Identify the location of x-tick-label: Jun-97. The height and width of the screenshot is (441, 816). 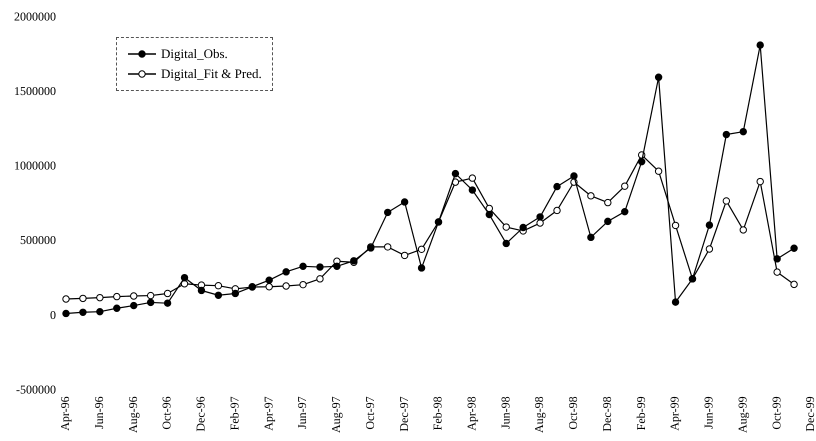
(302, 413).